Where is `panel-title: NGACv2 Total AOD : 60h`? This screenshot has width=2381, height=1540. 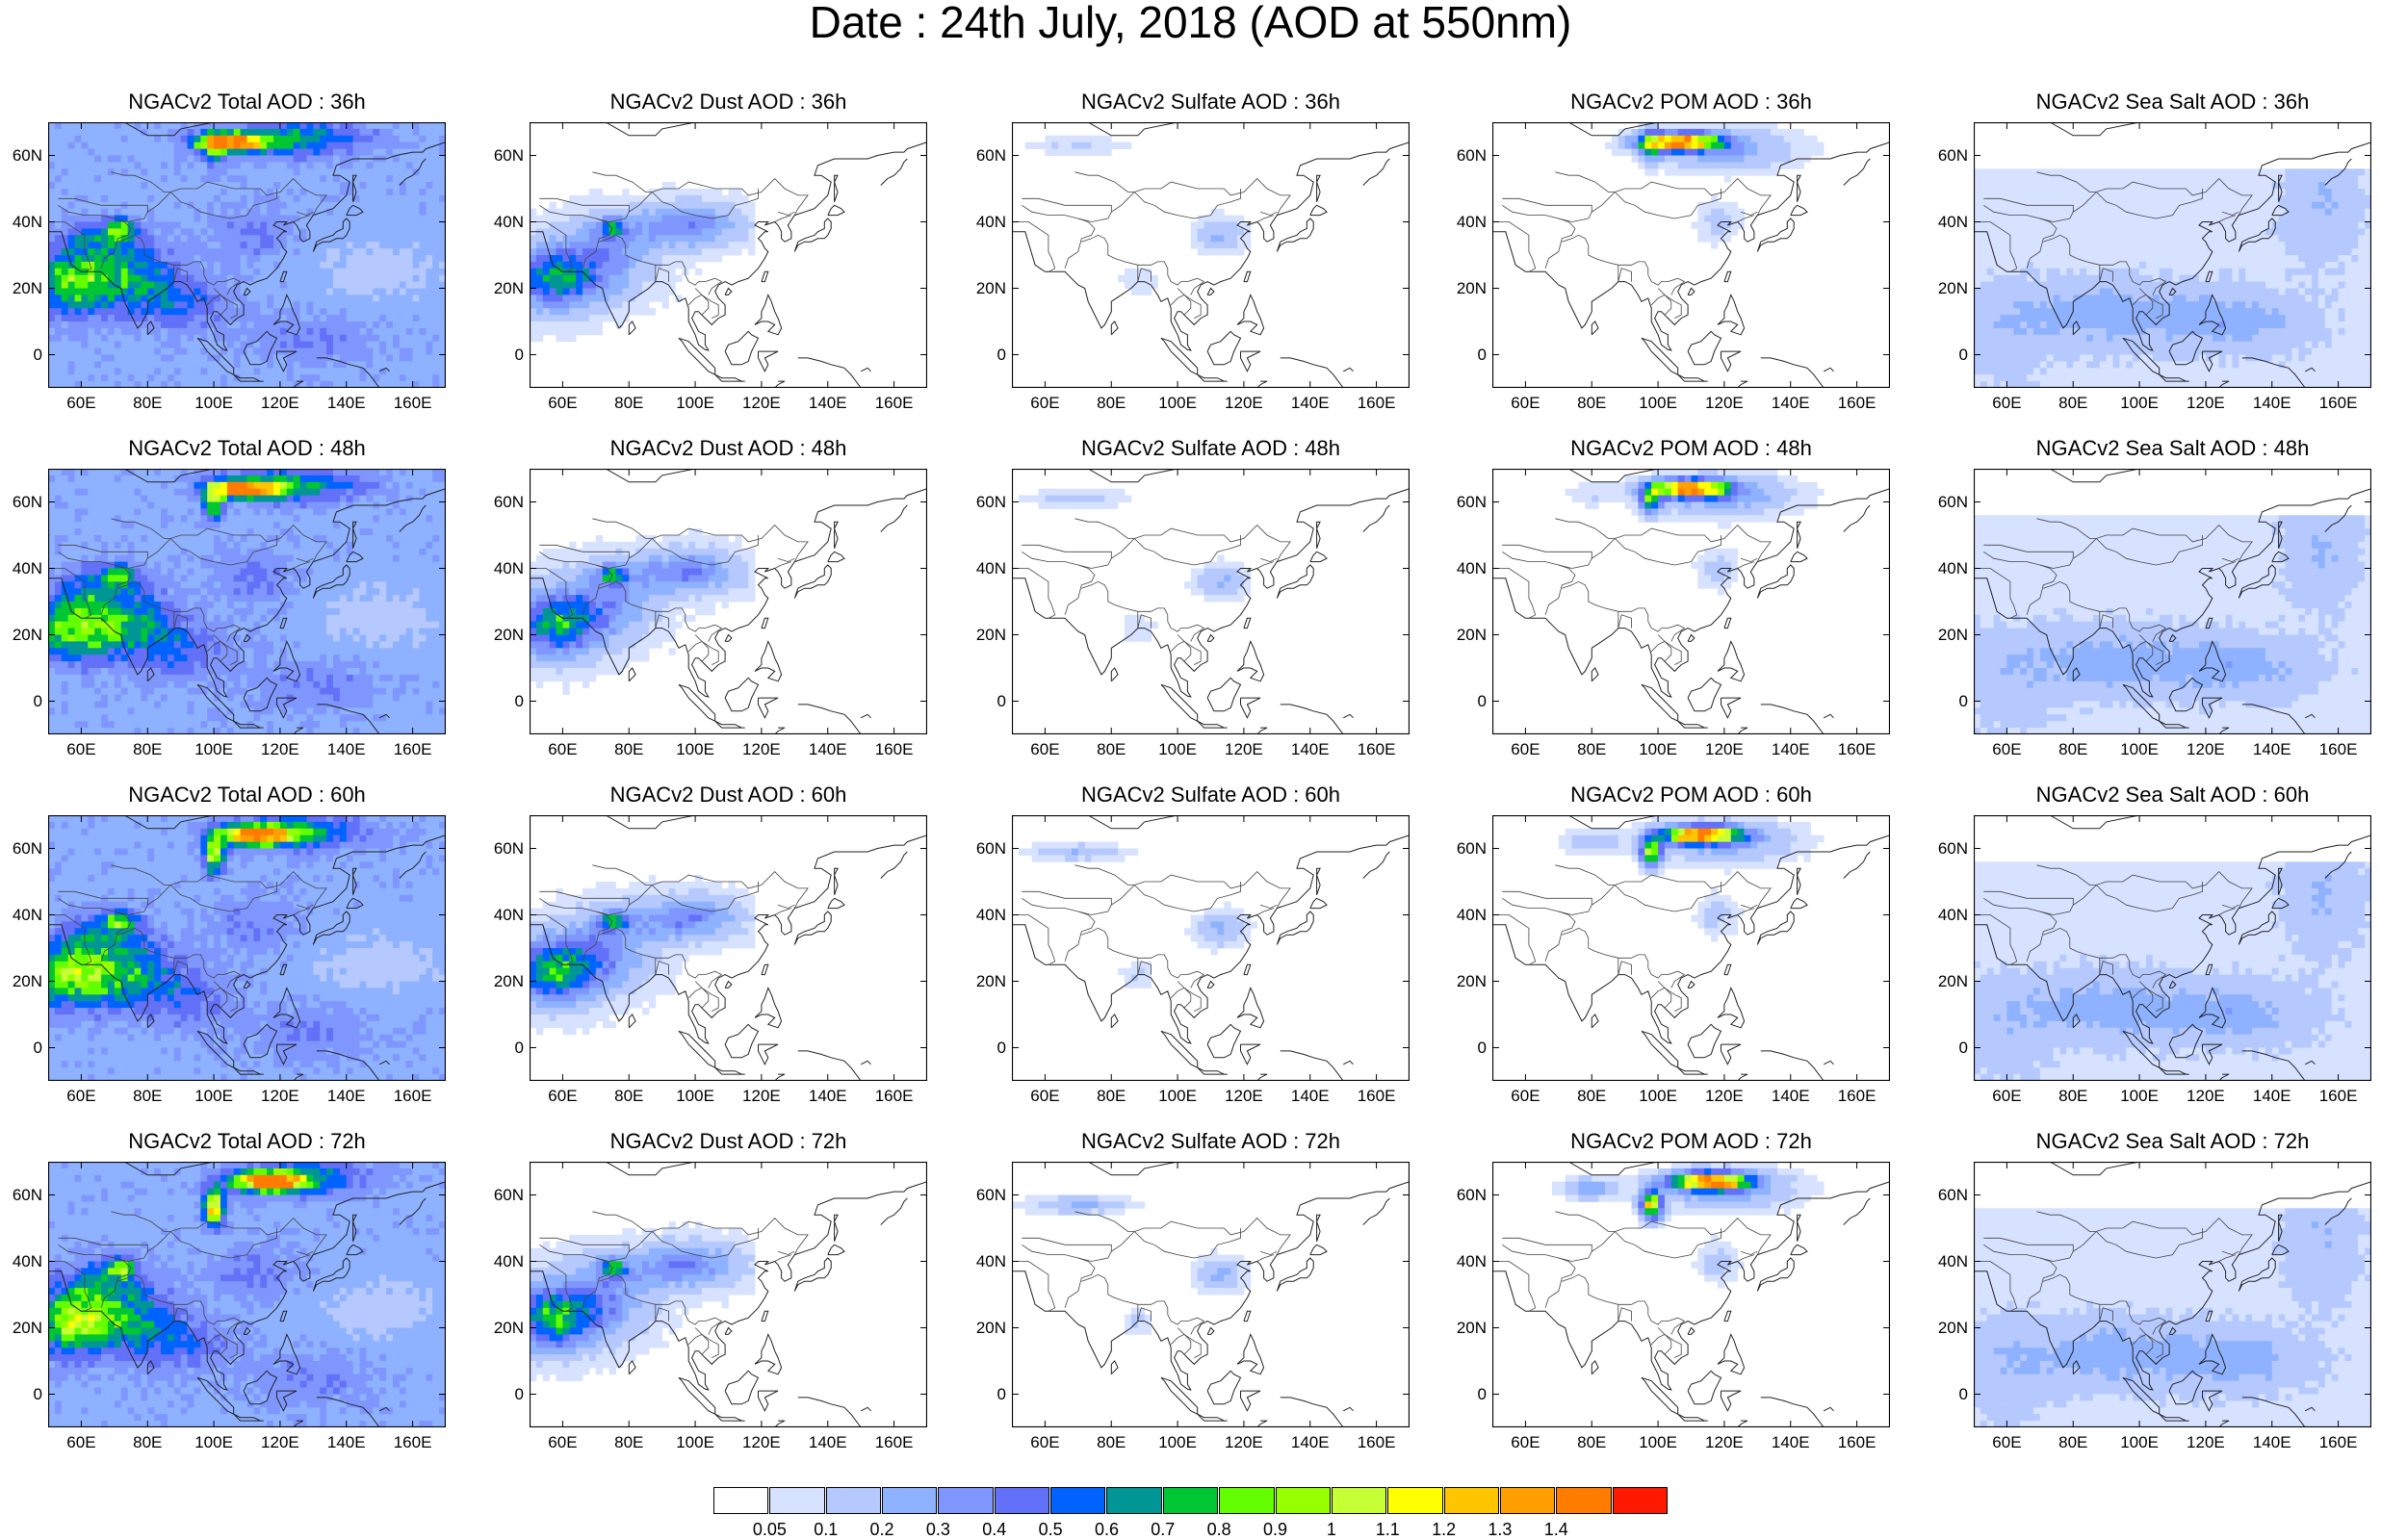 panel-title: NGACv2 Total AOD : 60h is located at coordinates (247, 795).